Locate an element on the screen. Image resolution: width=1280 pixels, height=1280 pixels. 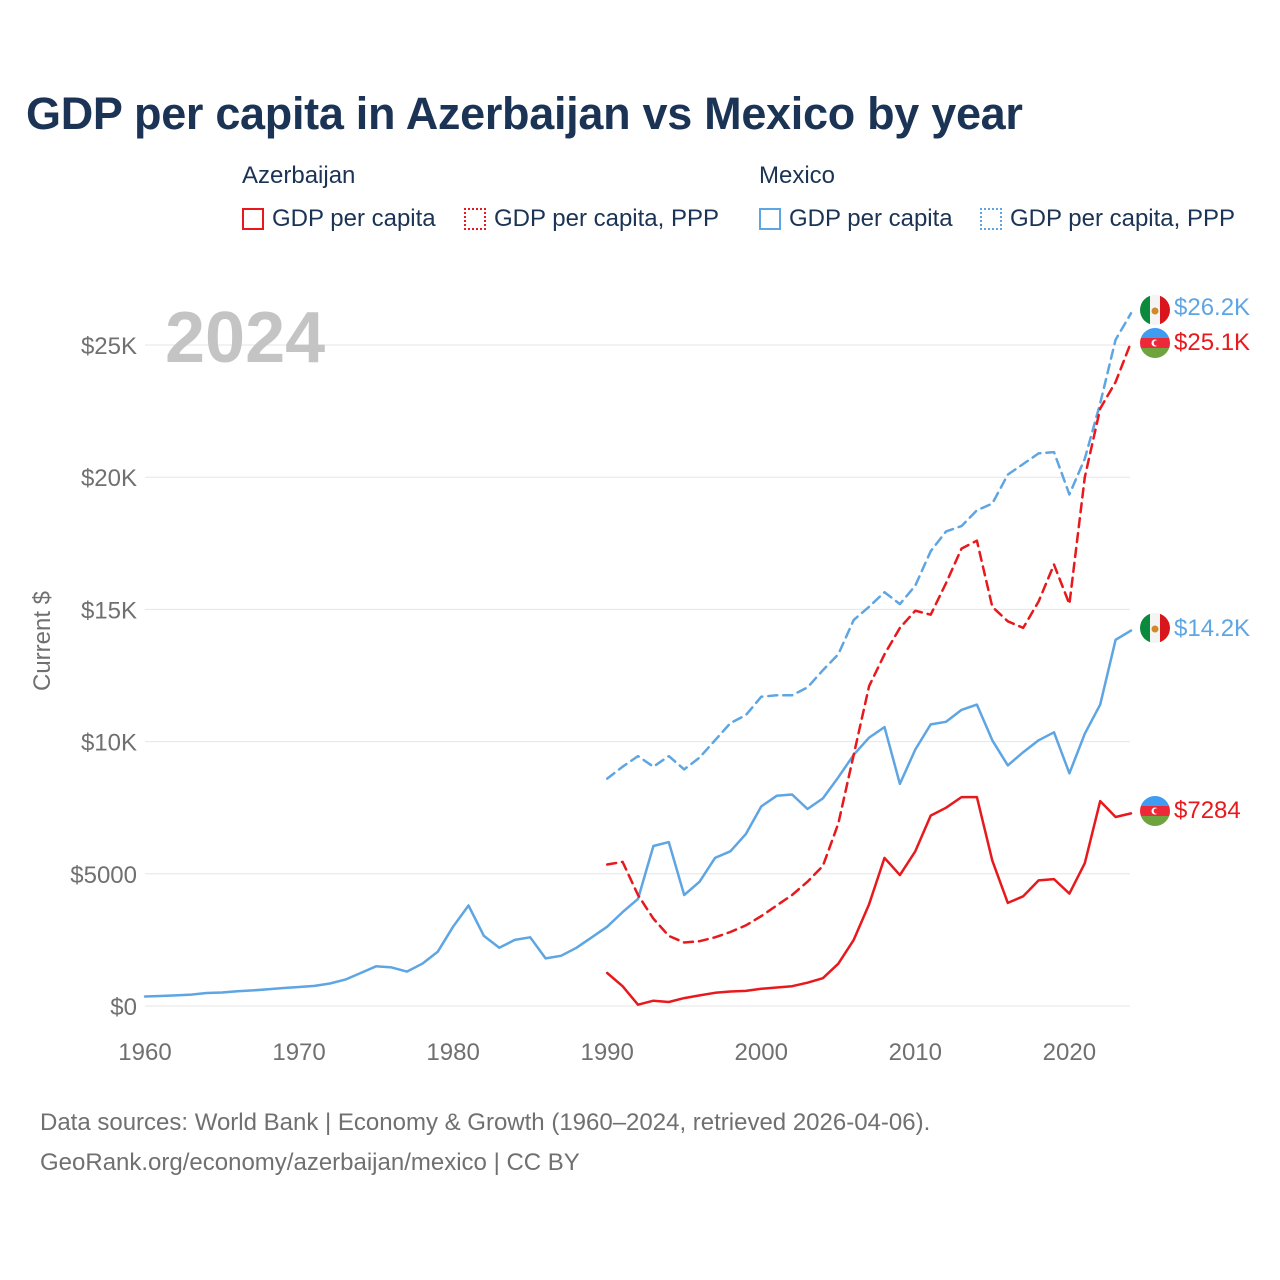
x-tick-label: 1970 is located at coordinates (298, 1052).